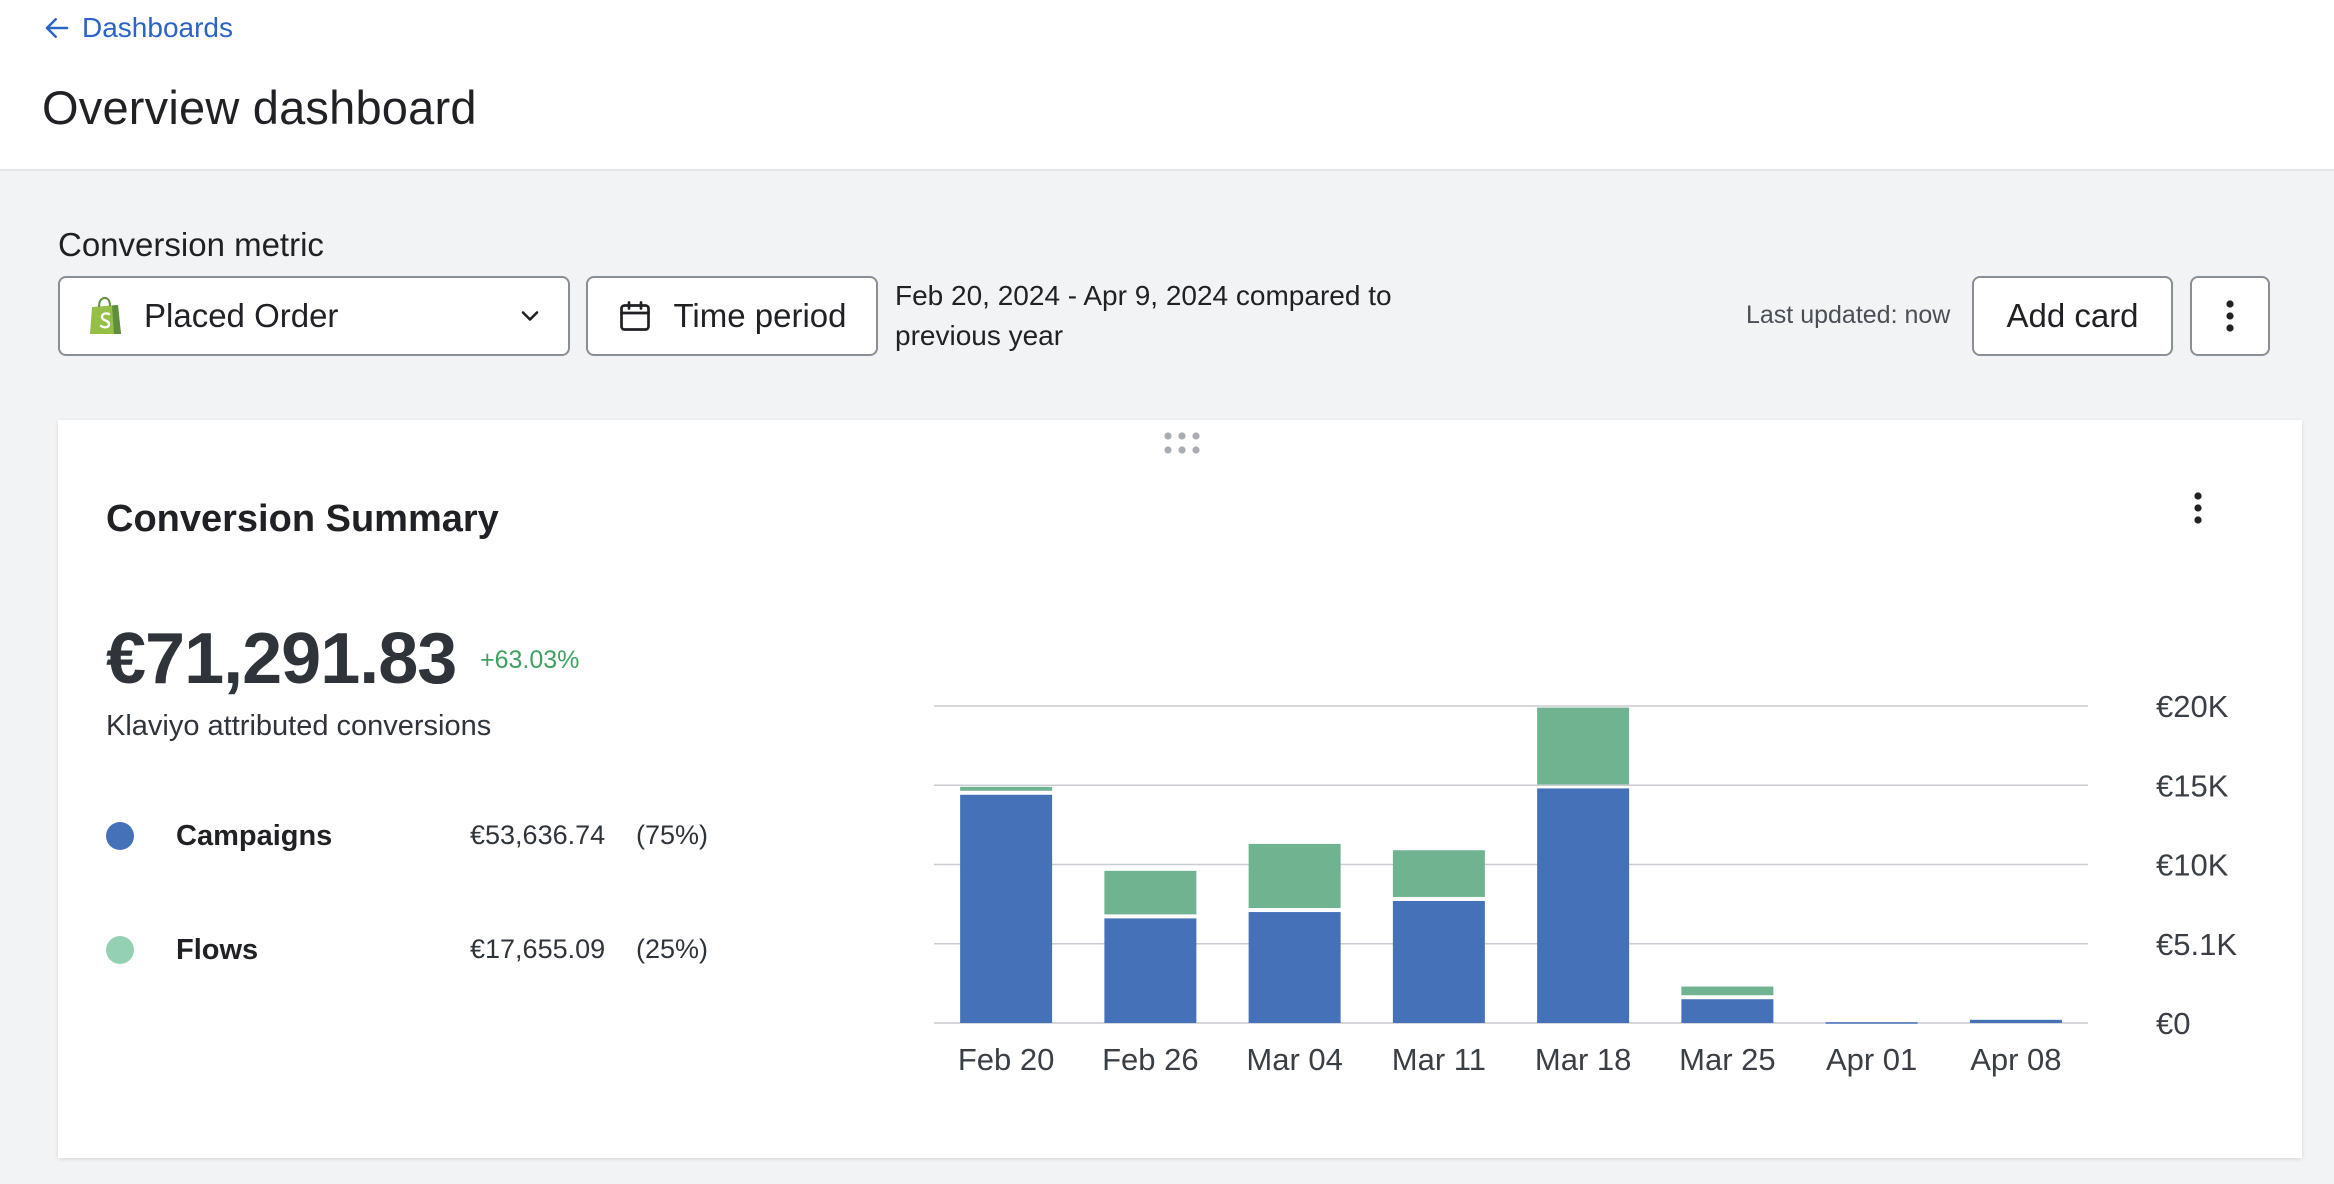  What do you see at coordinates (672, 949) in the screenshot?
I see `legend-percent: (25%)` at bounding box center [672, 949].